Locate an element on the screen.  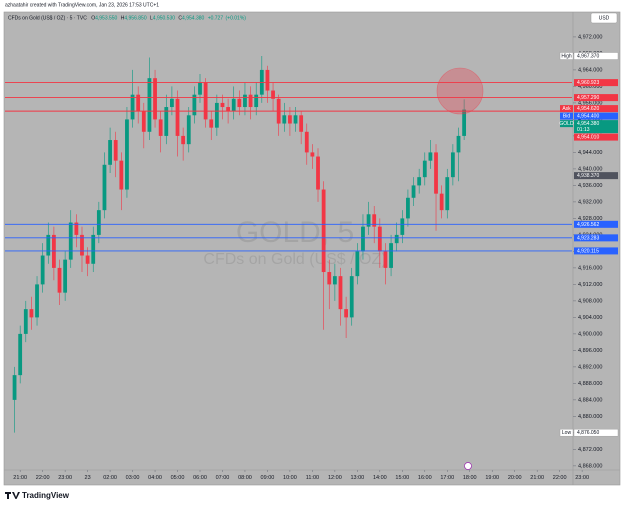
price-label: 4,920.115 is located at coordinates (588, 251).